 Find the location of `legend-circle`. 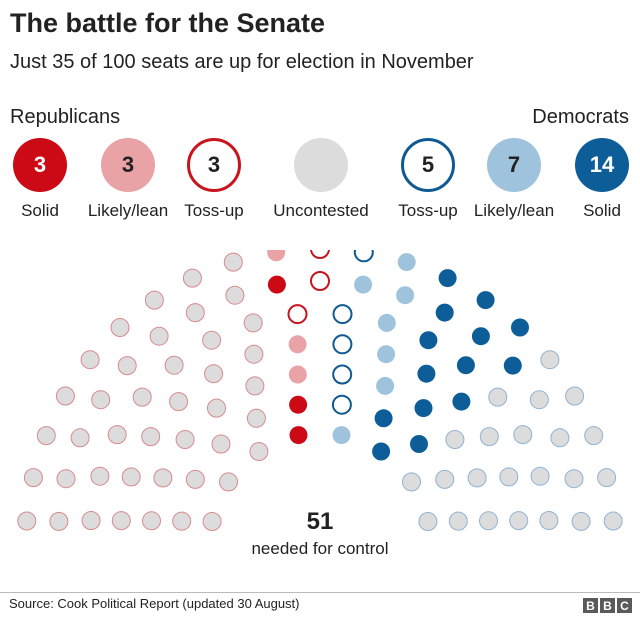

legend-circle is located at coordinates (321, 165).